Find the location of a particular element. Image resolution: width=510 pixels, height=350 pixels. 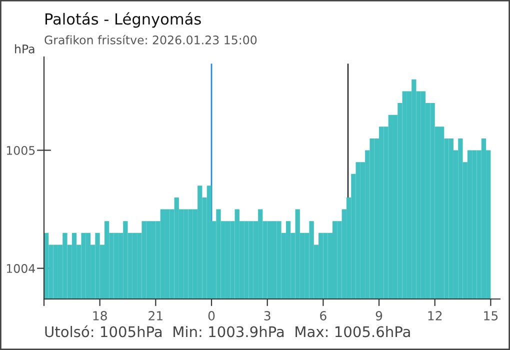

chart-subtitle: Grafikon frissítve: 2026.01.23 15:00 is located at coordinates (150, 39).